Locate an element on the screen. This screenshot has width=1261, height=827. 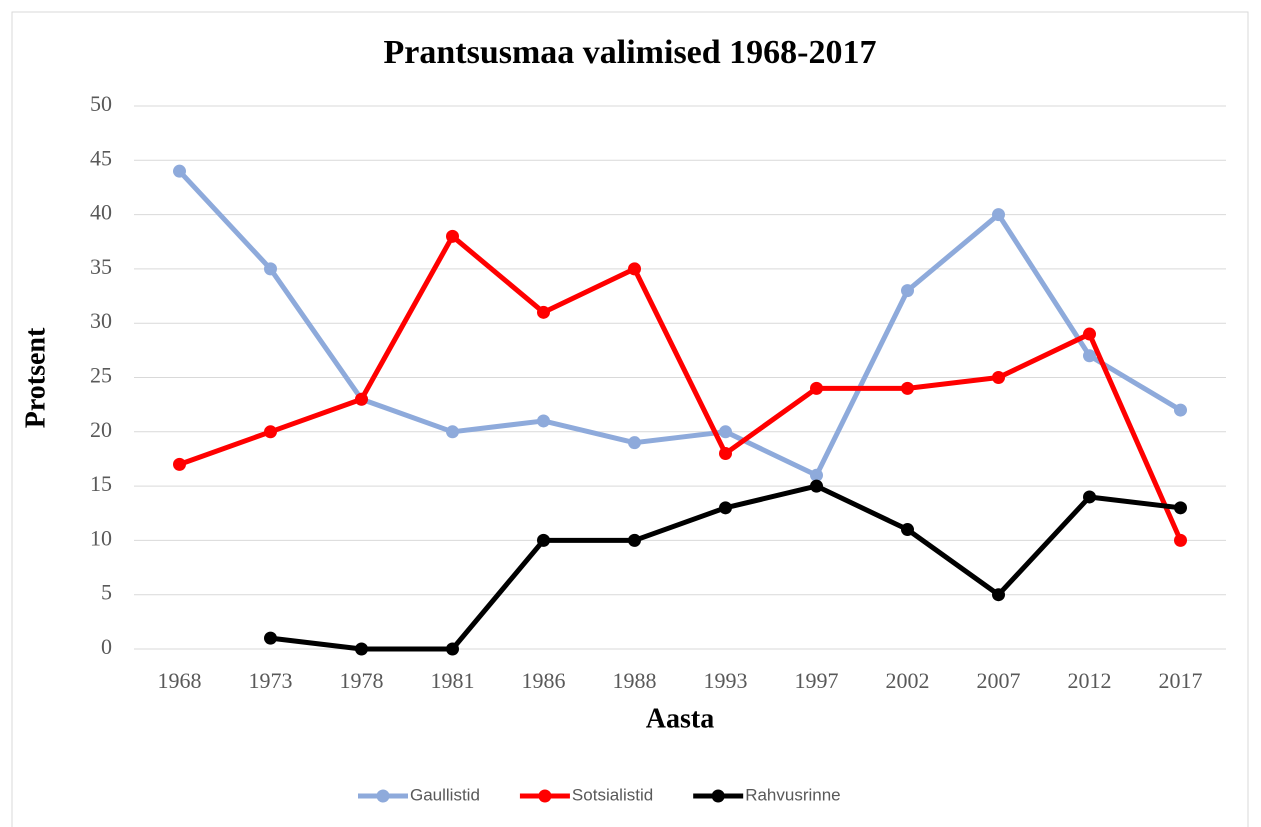
y-tick-label: 0 is located at coordinates (106, 646).